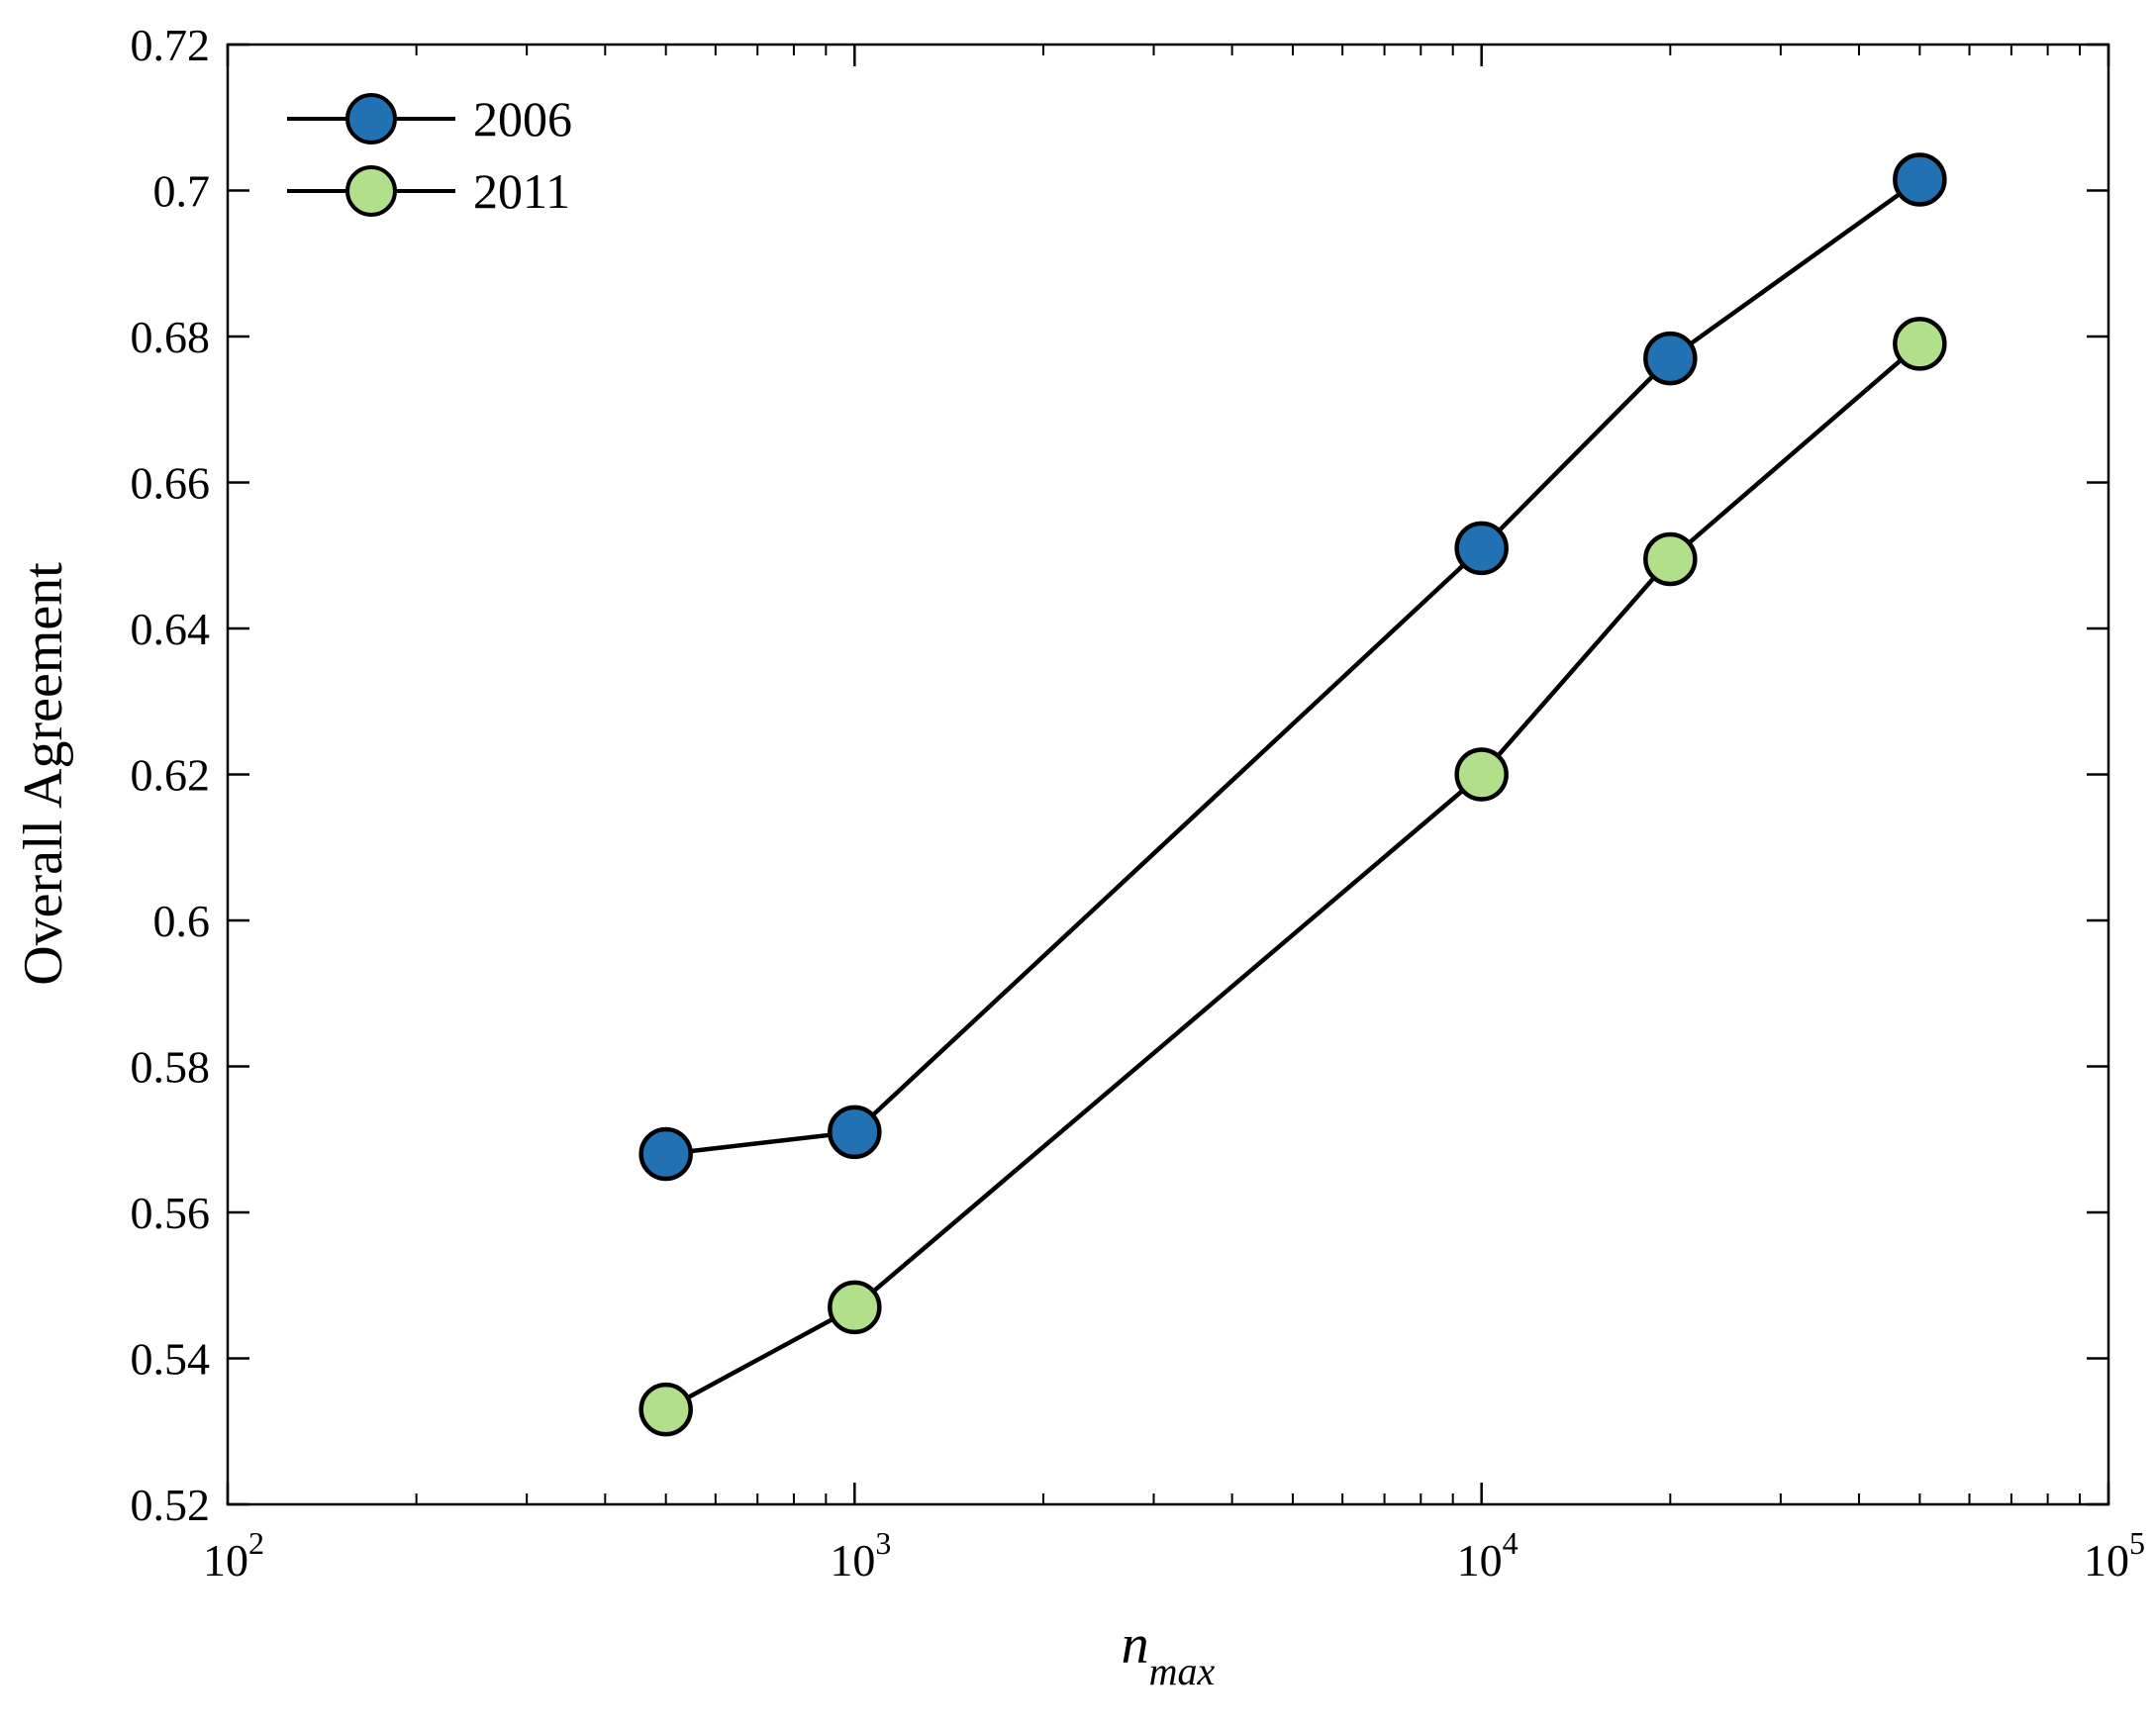 This screenshot has width=2156, height=1732. What do you see at coordinates (182, 191) in the screenshot?
I see `y-tick-label: 0.7` at bounding box center [182, 191].